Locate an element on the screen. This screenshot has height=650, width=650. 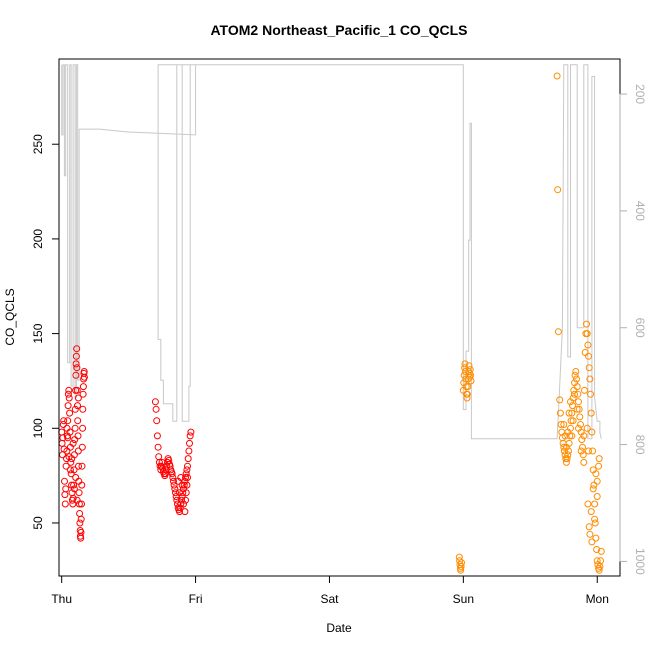
y-tick-label: 100 is located at coordinates (38, 428).